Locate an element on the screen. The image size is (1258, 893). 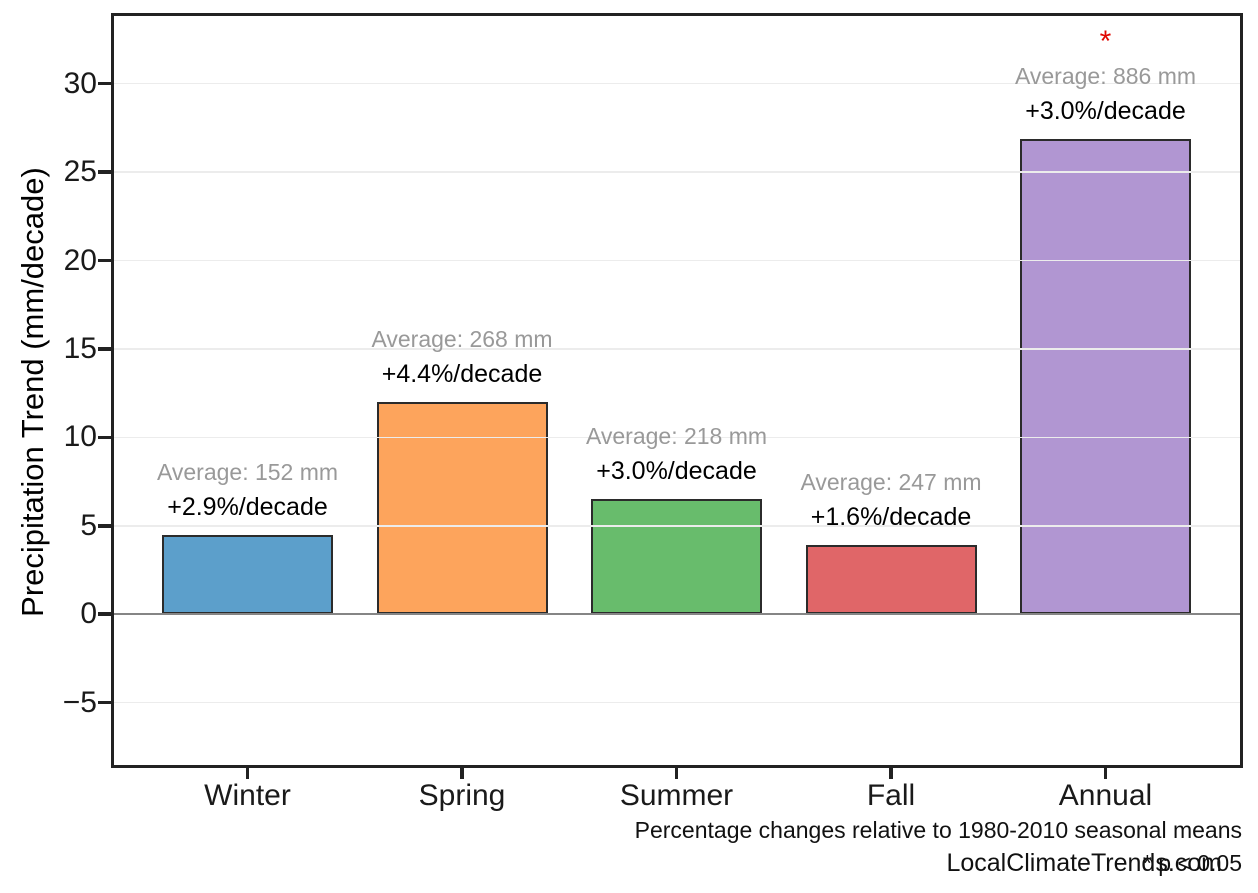
trend-label: +4.4%/decade is located at coordinates (462, 374).